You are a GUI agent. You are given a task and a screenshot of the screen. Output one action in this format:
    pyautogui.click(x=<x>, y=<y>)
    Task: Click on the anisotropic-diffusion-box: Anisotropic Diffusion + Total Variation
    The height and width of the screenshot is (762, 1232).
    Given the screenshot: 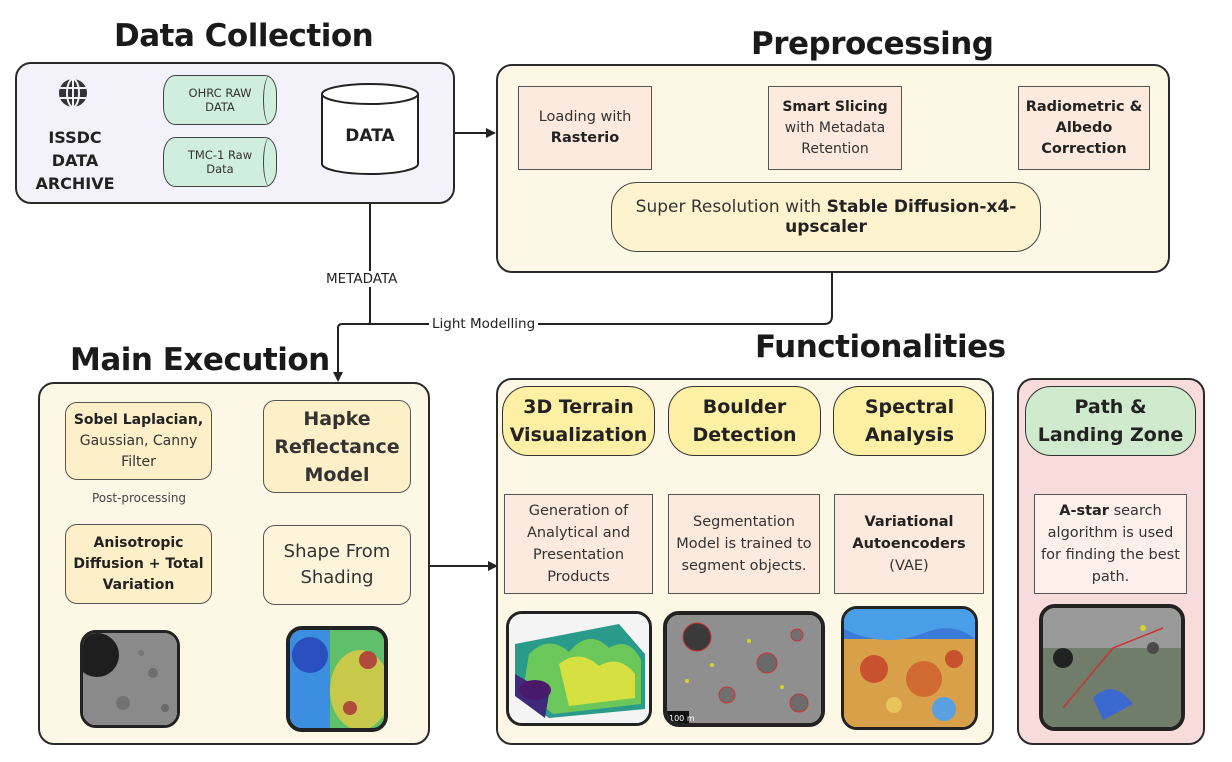 What is the action you would take?
    pyautogui.click(x=138, y=564)
    